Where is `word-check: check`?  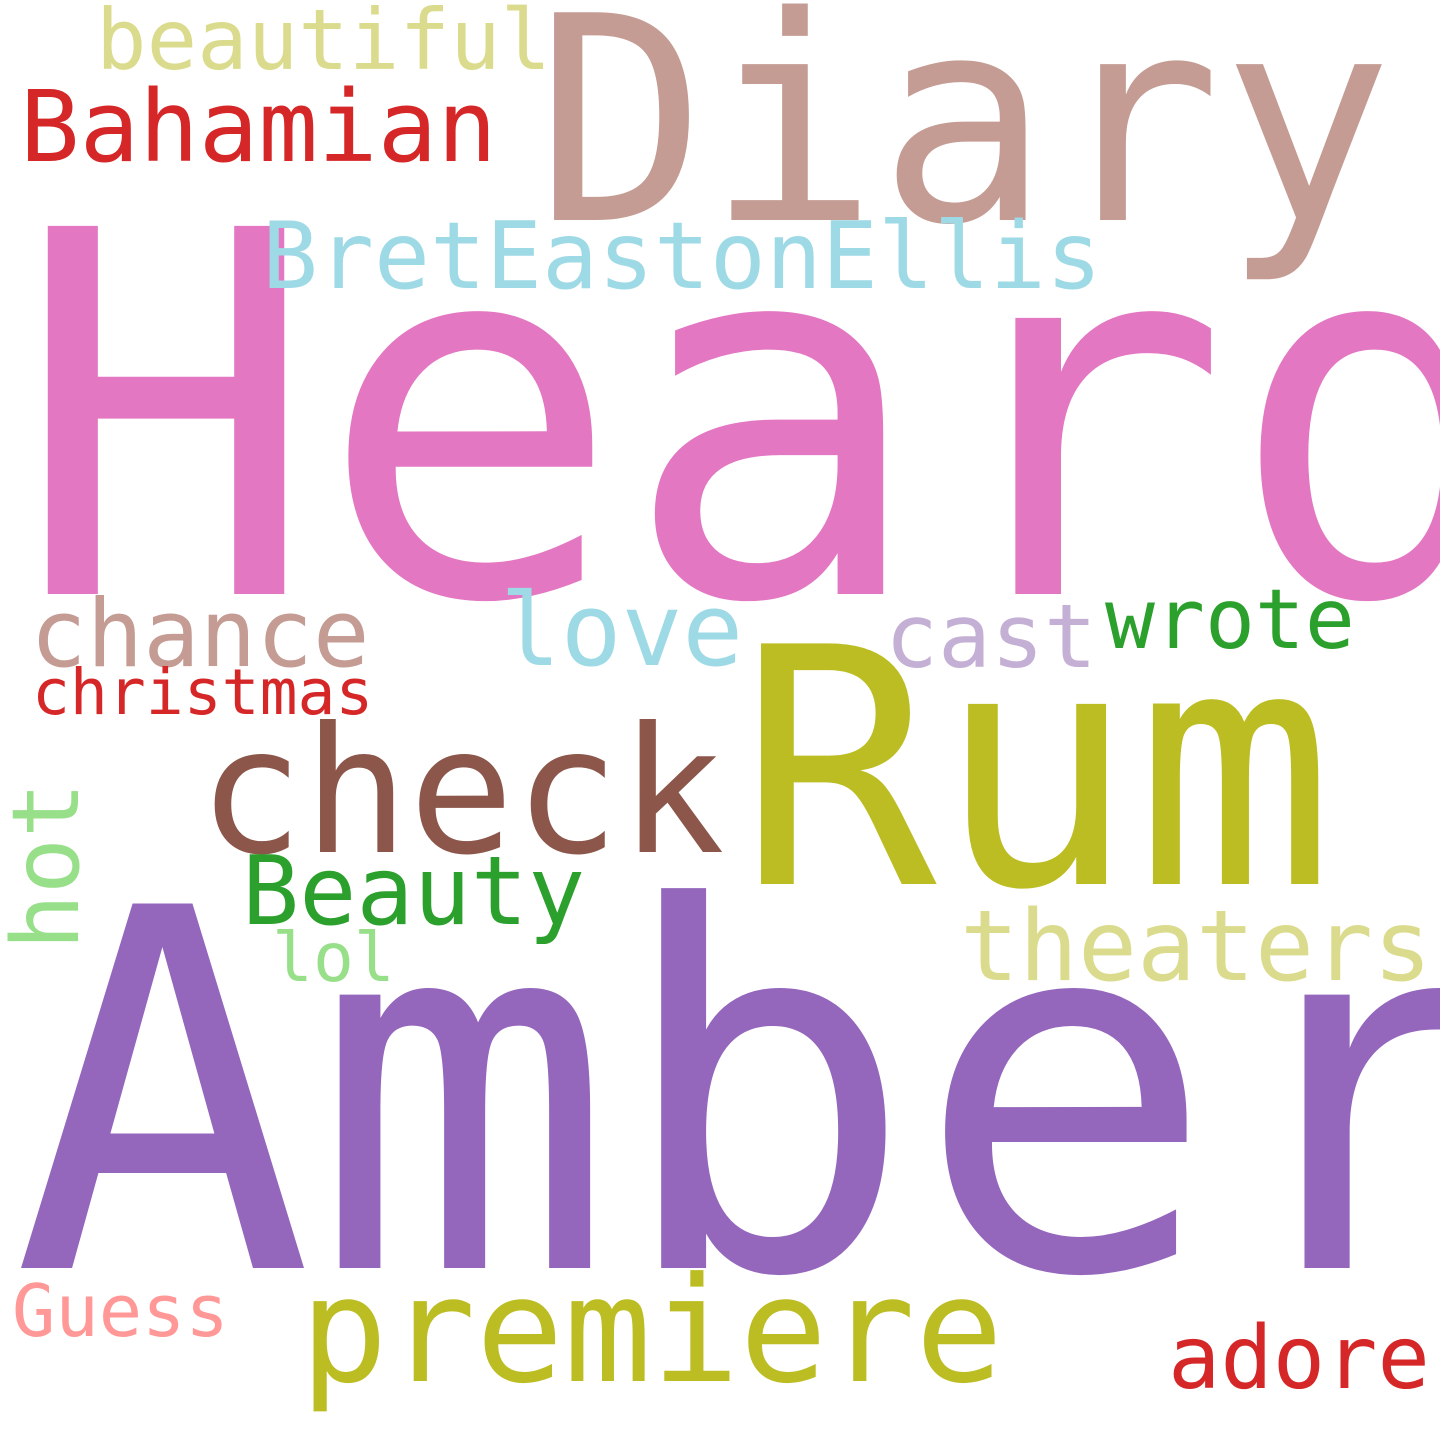 word-check: check is located at coordinates (461, 792).